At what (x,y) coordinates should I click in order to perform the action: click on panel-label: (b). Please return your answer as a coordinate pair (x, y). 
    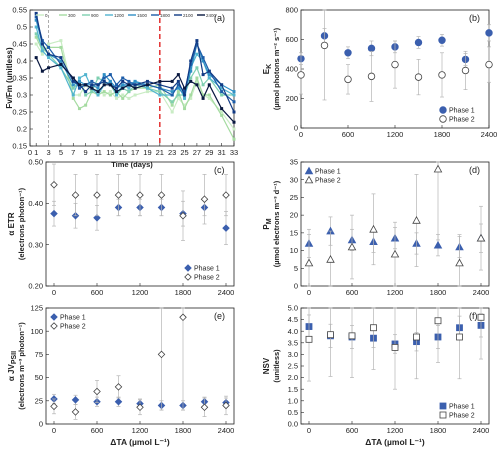
    Looking at the image, I should click on (474, 18).